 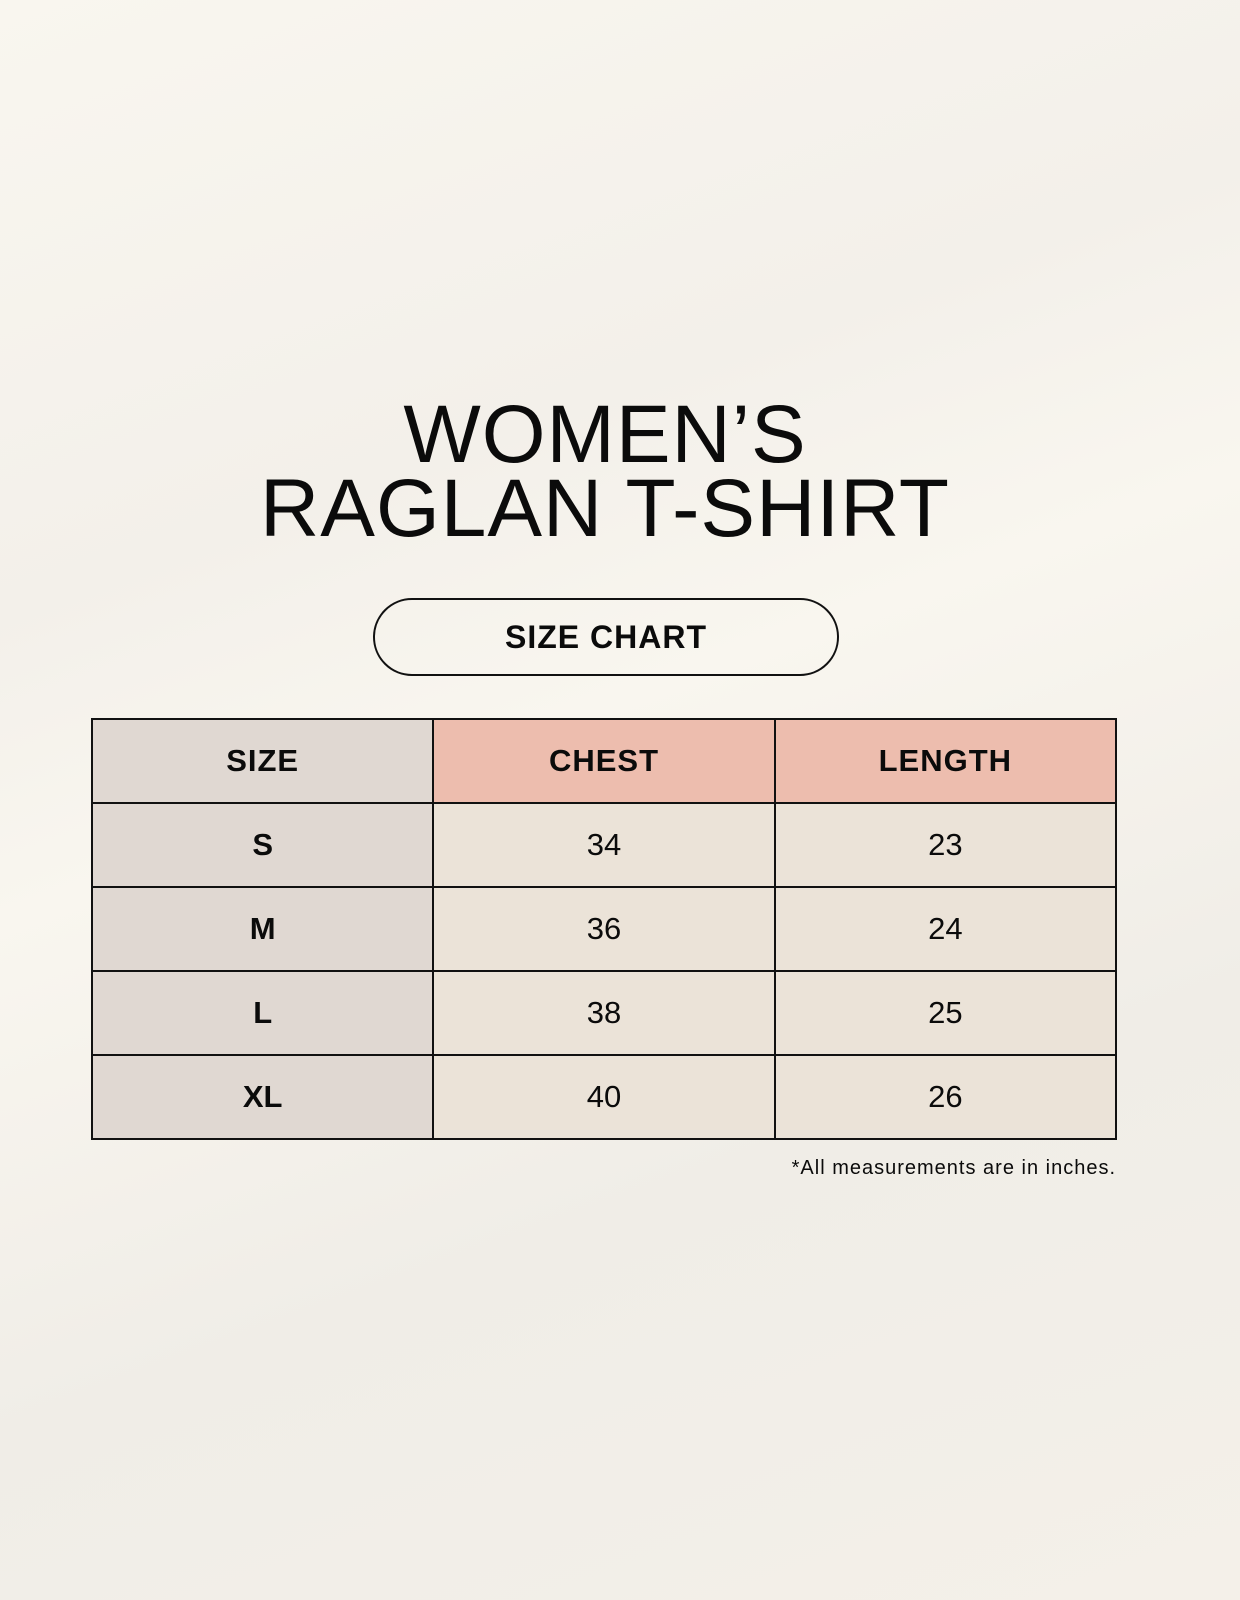 What do you see at coordinates (262, 929) in the screenshot?
I see `size-cell: M` at bounding box center [262, 929].